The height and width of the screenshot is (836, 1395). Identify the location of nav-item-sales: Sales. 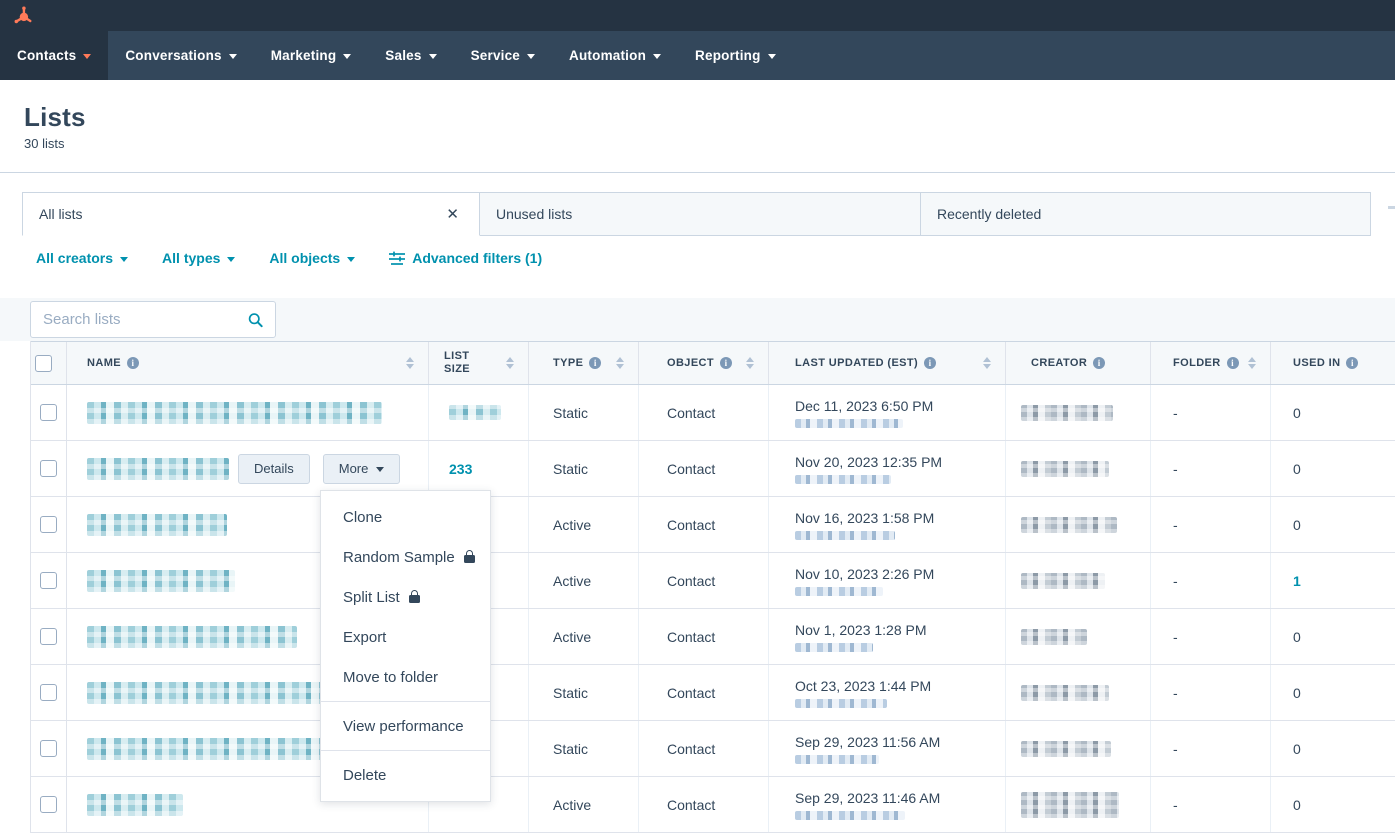
(410, 55).